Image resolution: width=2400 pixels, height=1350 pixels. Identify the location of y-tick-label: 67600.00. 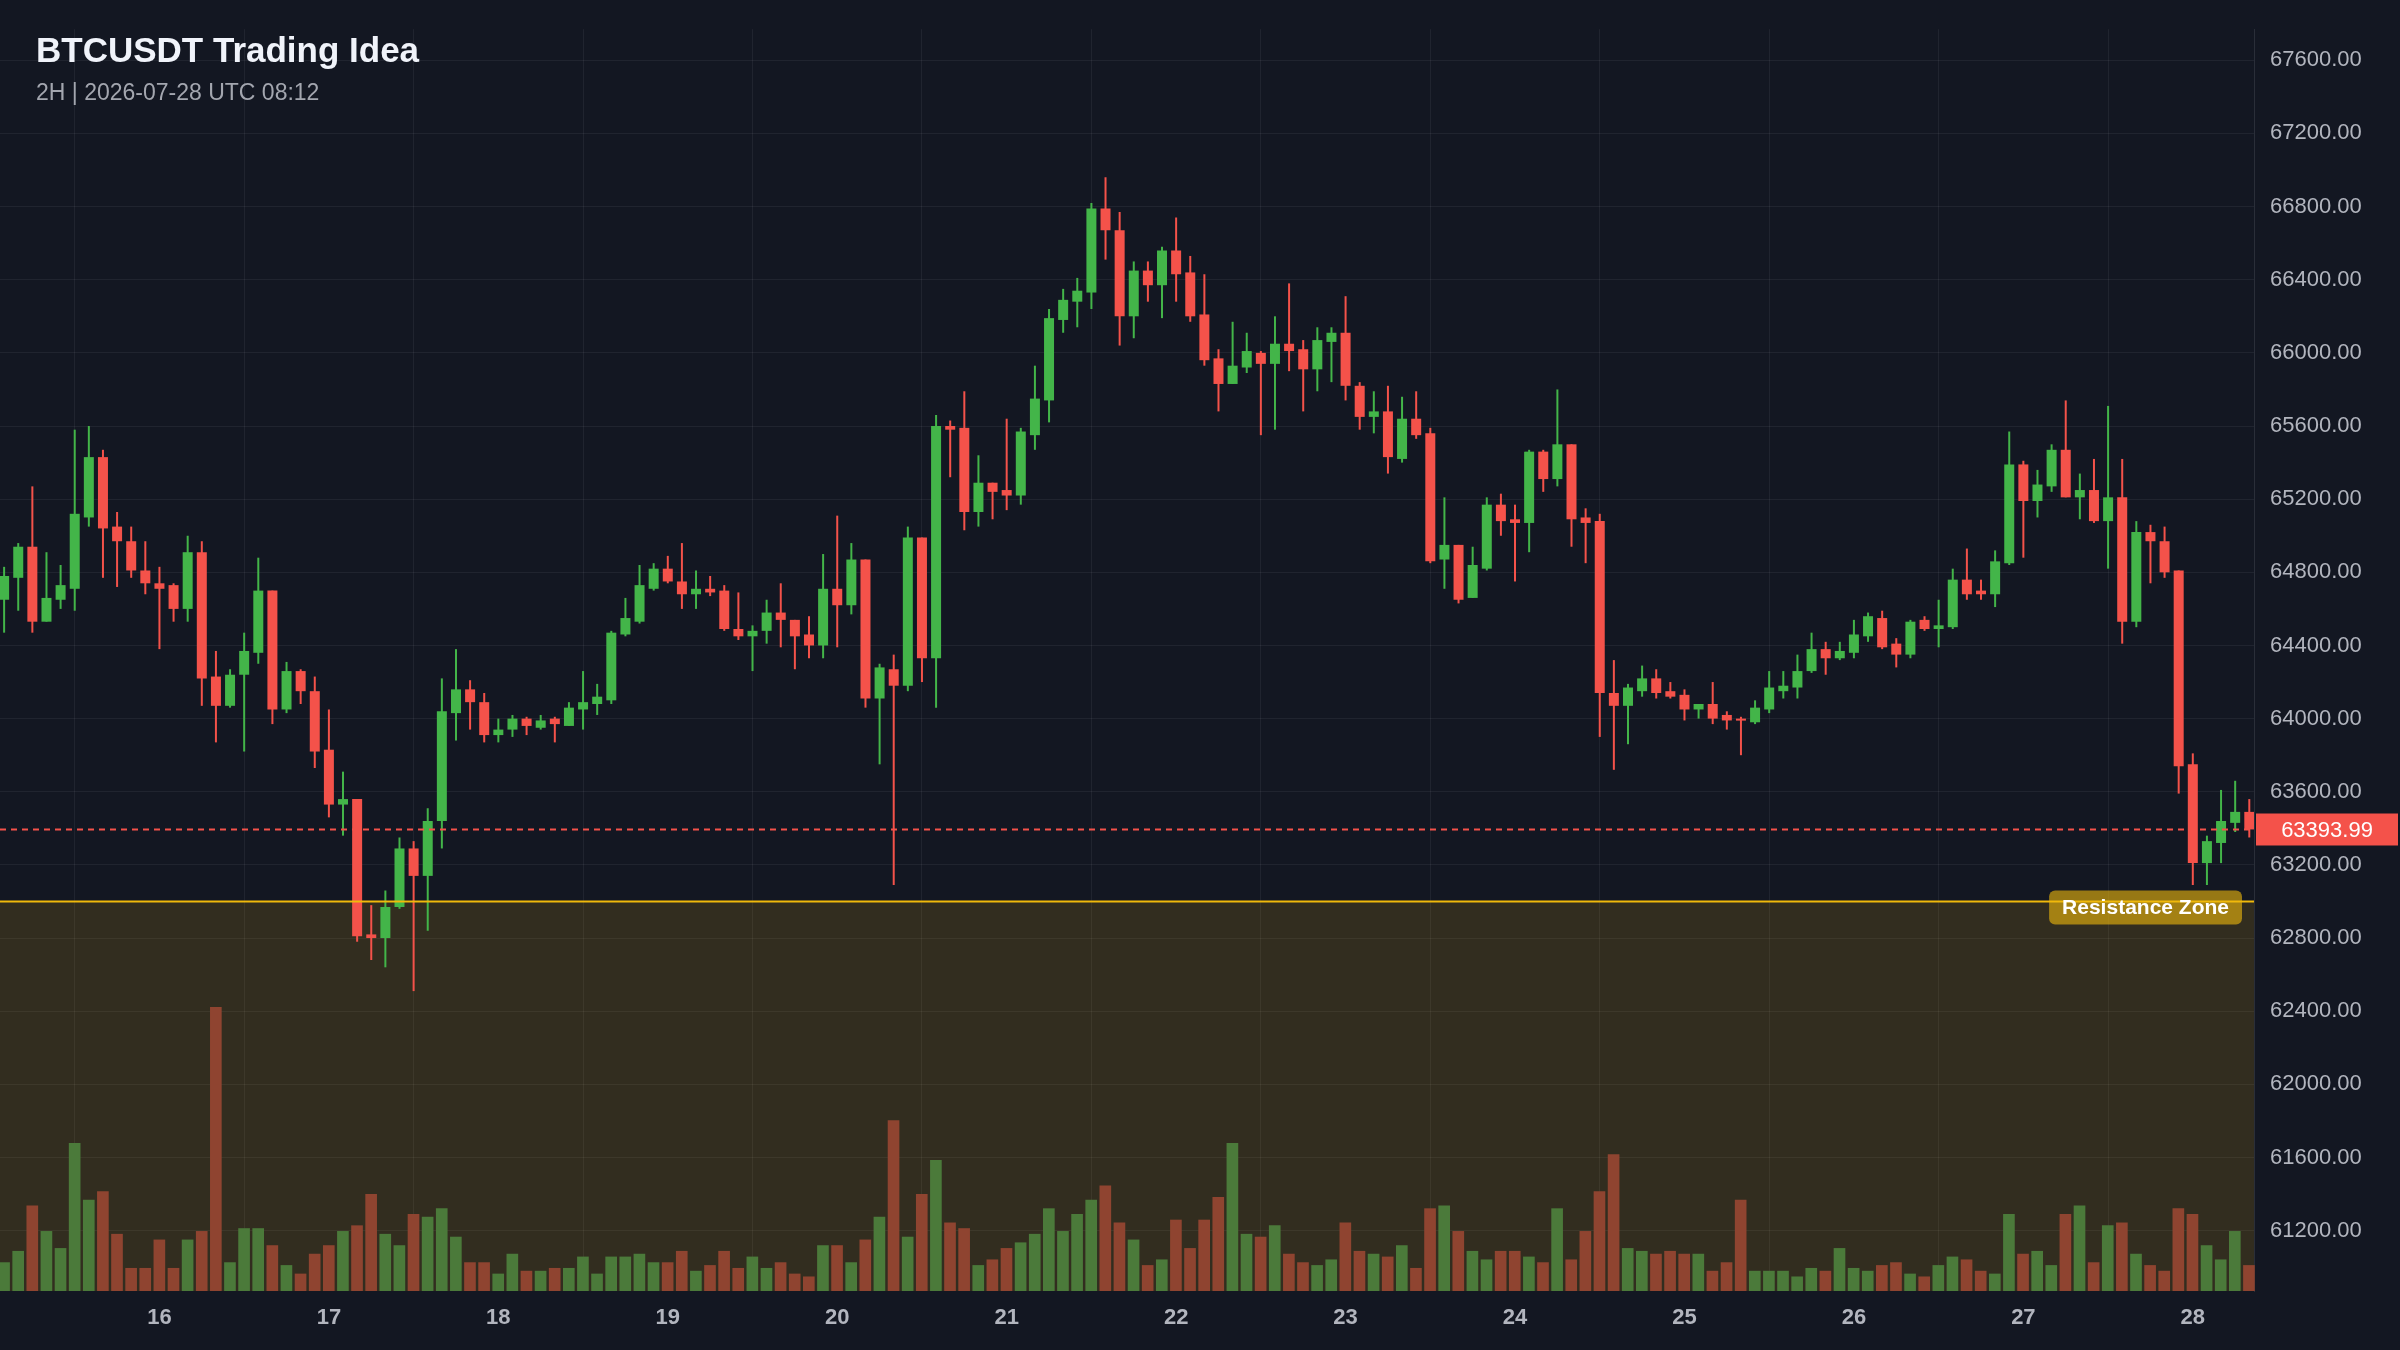
(2316, 59).